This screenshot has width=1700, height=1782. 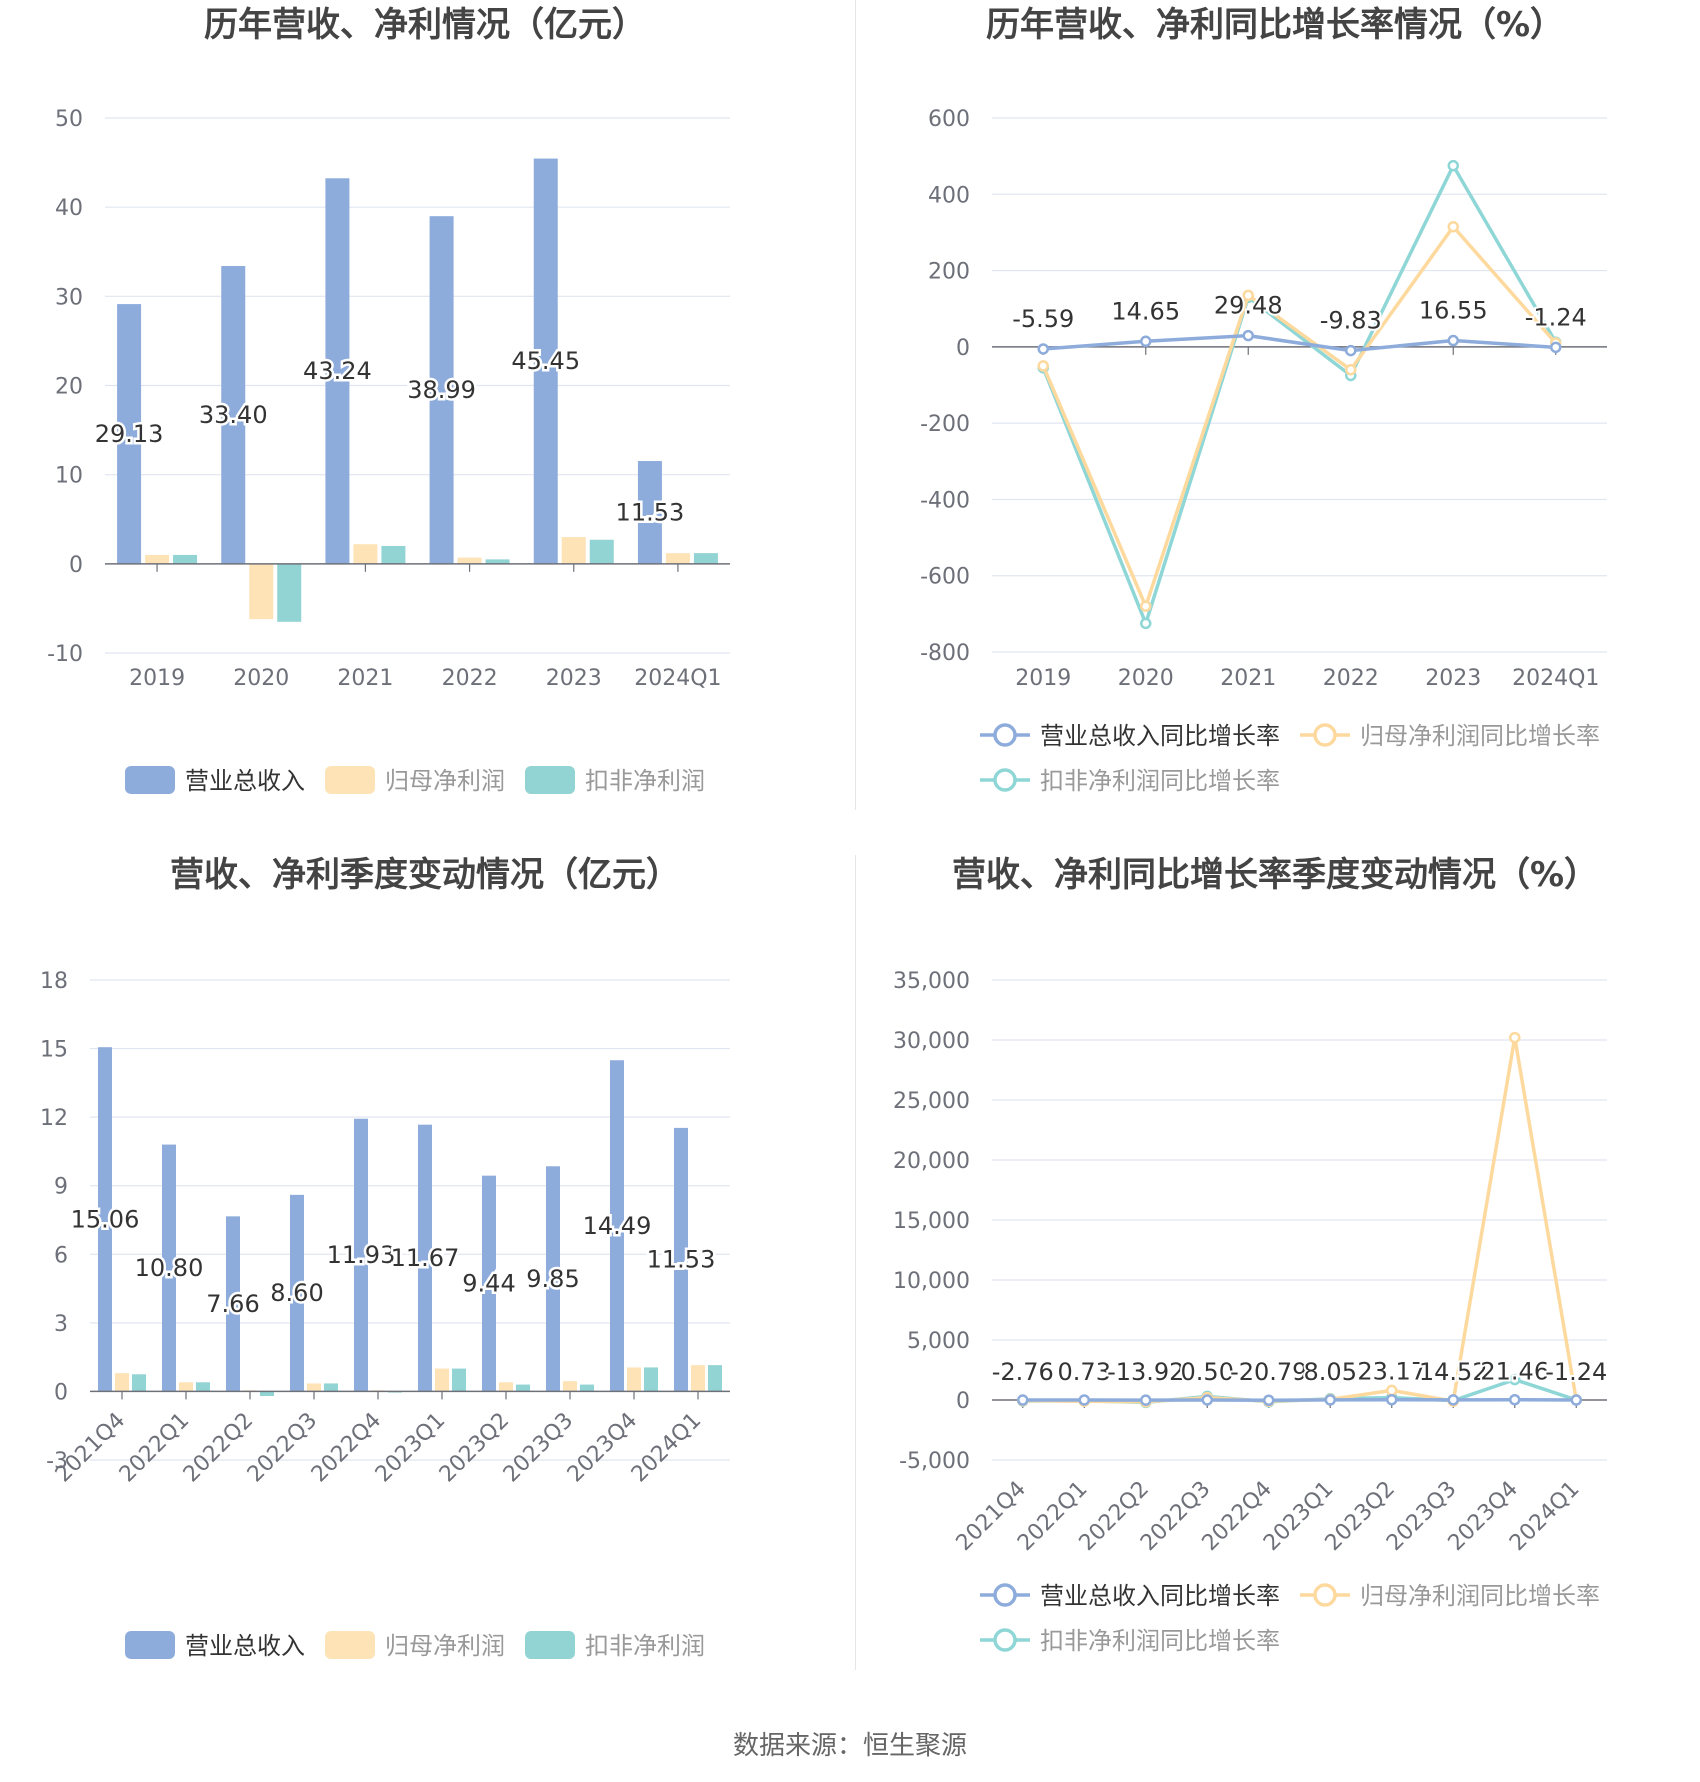 I want to click on data-label: 16.55, so click(x=1453, y=311).